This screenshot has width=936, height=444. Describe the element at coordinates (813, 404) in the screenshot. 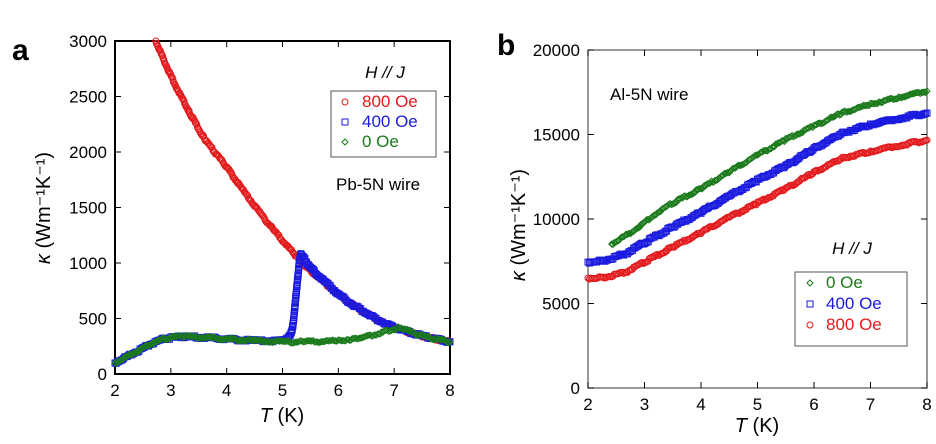

I see `x-tick-label: 6` at that location.